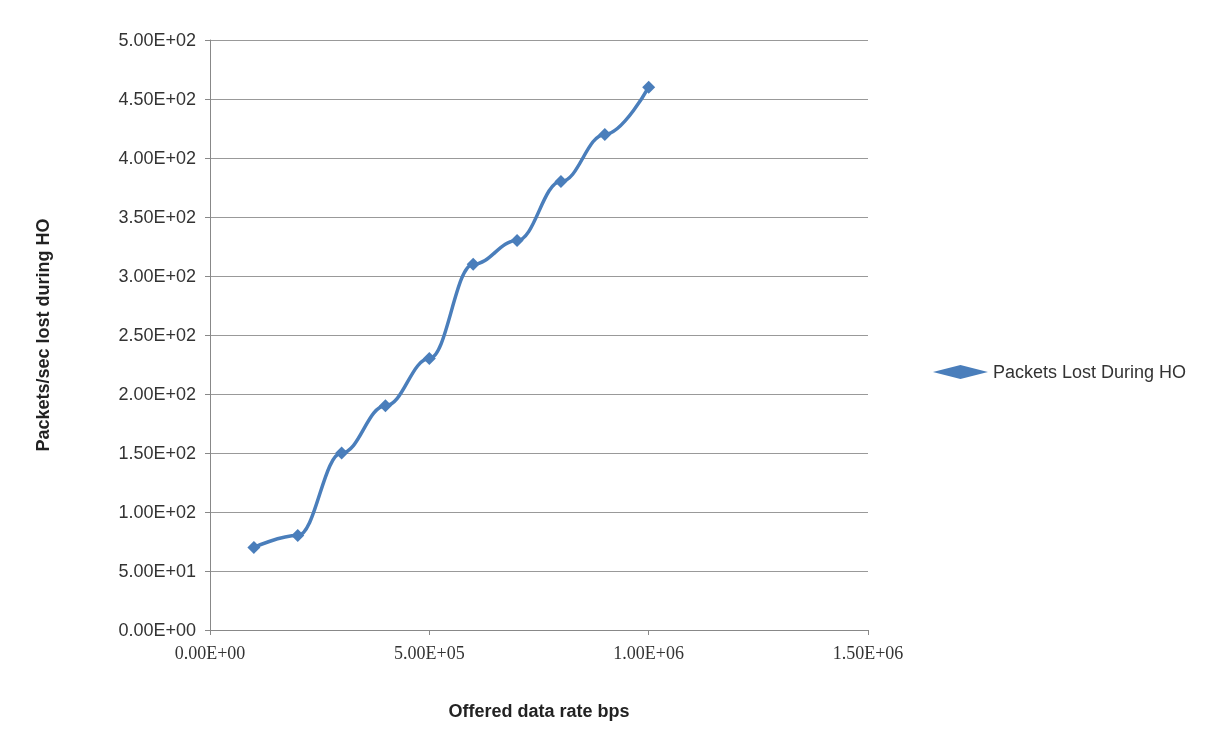 The height and width of the screenshot is (744, 1216). Describe the element at coordinates (210, 653) in the screenshot. I see `x-tick-label: 0.00E+00` at that location.